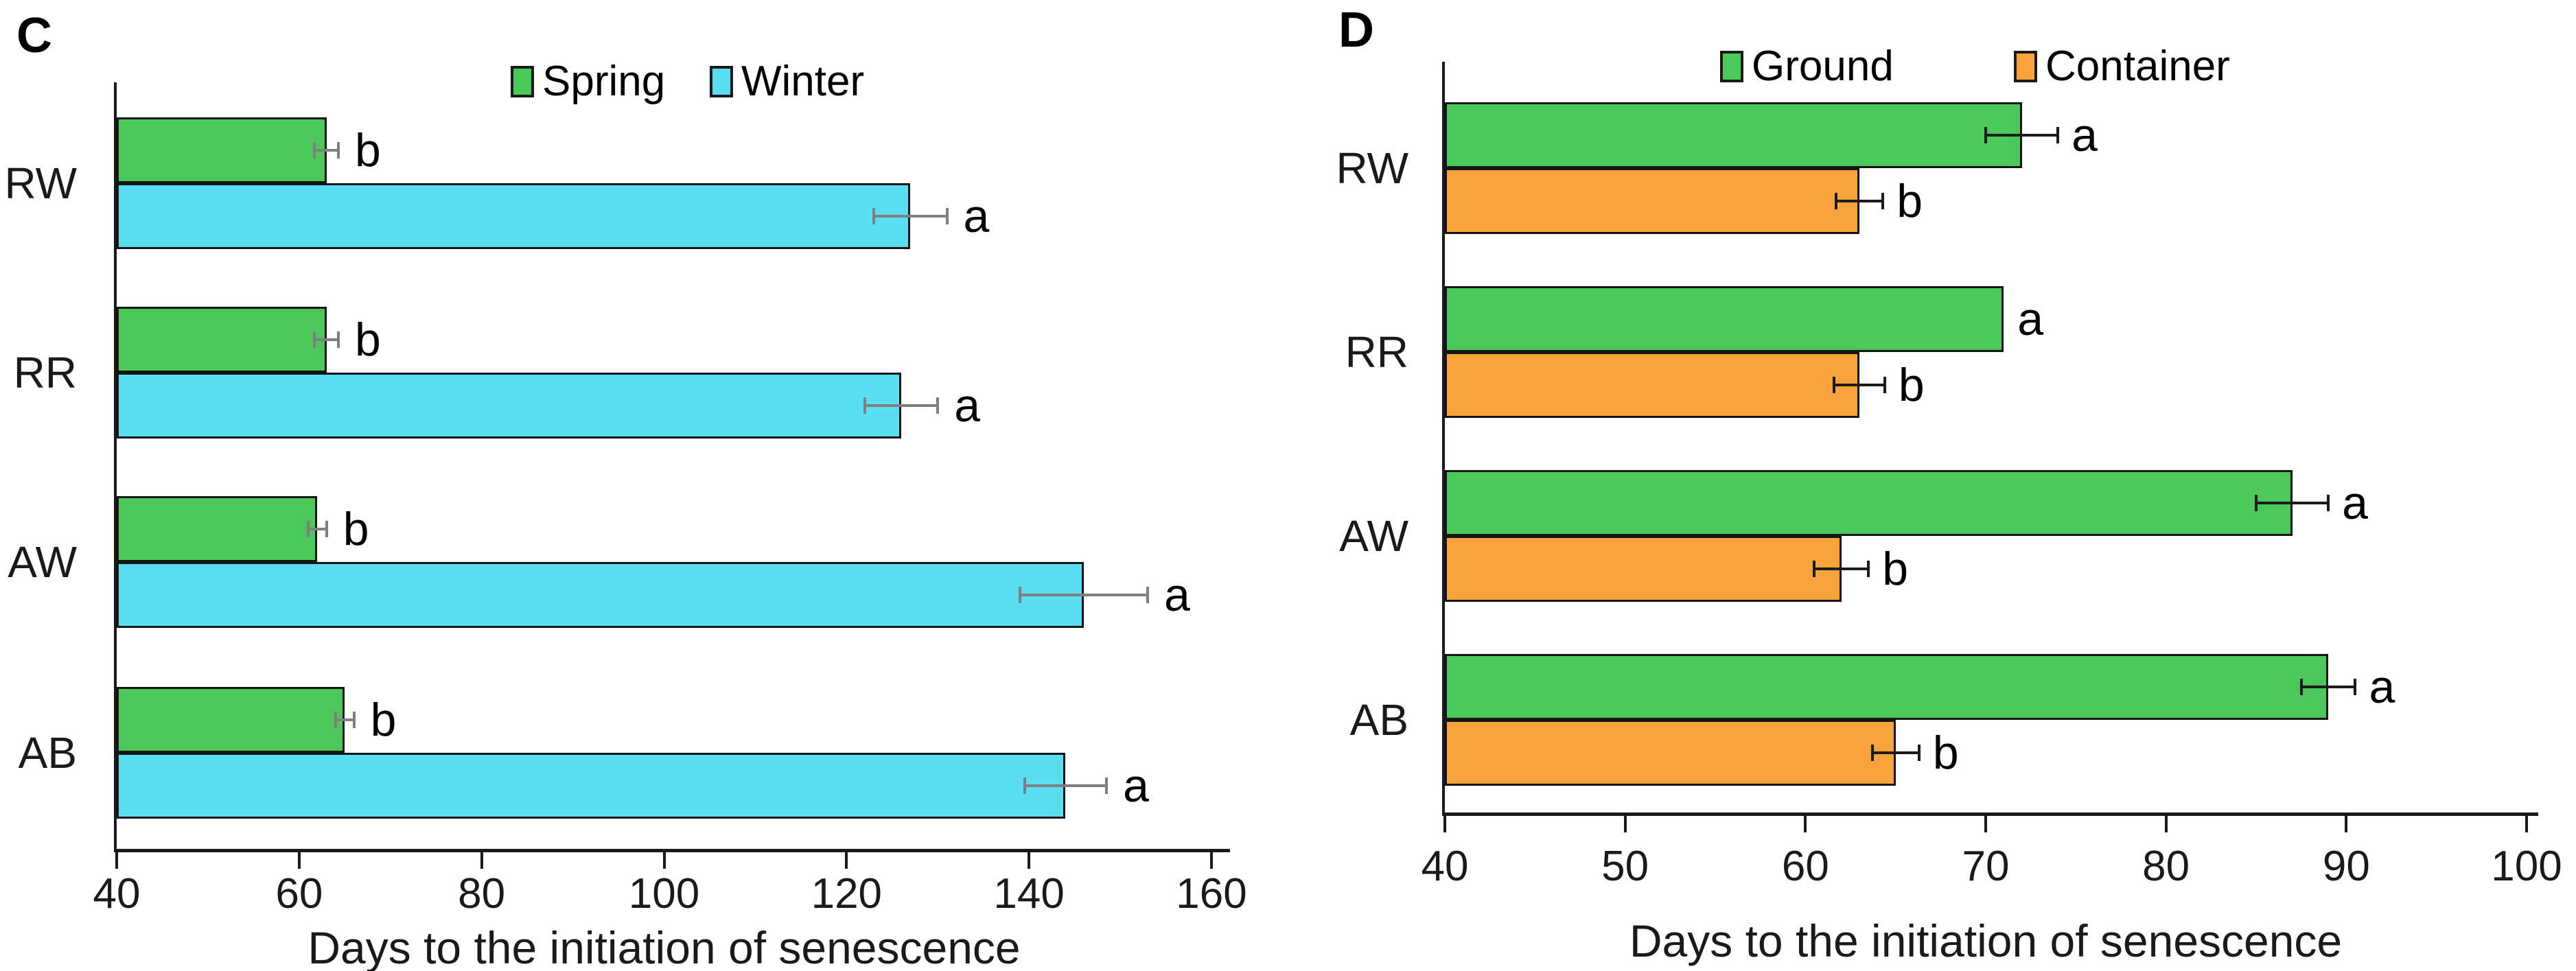 The height and width of the screenshot is (971, 2576). Describe the element at coordinates (1652, 385) in the screenshot. I see `bar-d-rr-container` at that location.